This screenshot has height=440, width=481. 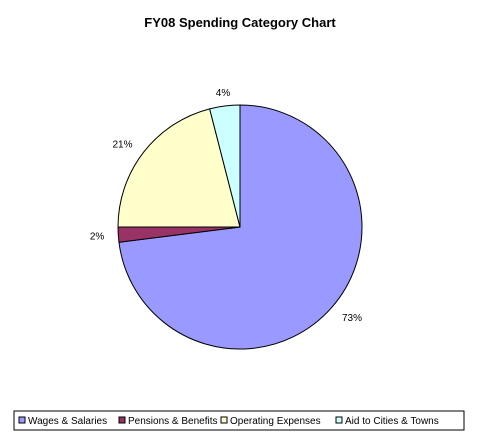 What do you see at coordinates (22, 420) in the screenshot?
I see `legend-swatch-wages-salaries` at bounding box center [22, 420].